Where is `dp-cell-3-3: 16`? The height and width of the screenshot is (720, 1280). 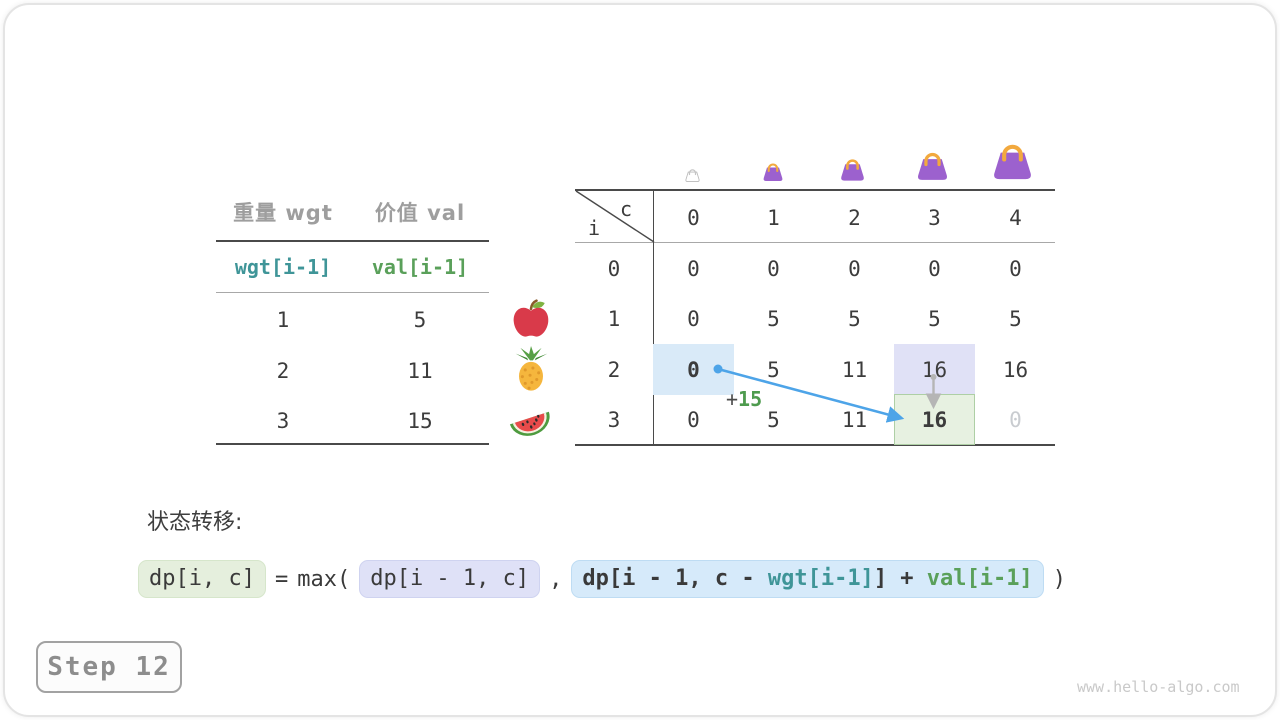
dp-cell-3-3: 16 is located at coordinates (934, 419).